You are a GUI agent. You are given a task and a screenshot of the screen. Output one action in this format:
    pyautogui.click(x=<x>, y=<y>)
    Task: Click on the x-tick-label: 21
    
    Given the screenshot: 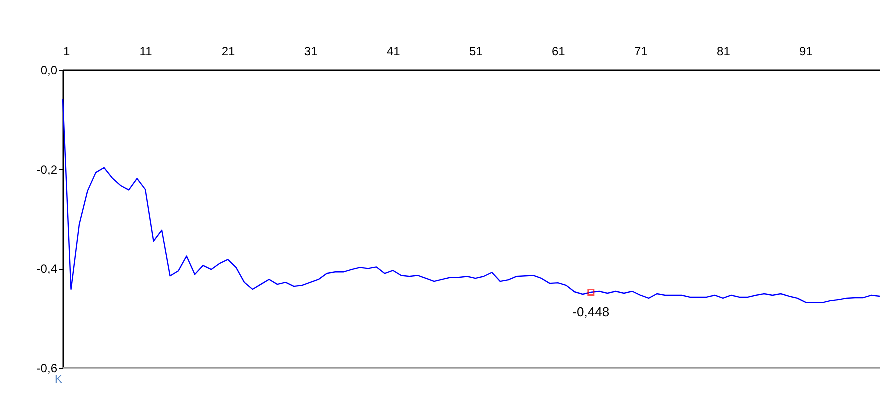 What is the action you would take?
    pyautogui.click(x=229, y=51)
    